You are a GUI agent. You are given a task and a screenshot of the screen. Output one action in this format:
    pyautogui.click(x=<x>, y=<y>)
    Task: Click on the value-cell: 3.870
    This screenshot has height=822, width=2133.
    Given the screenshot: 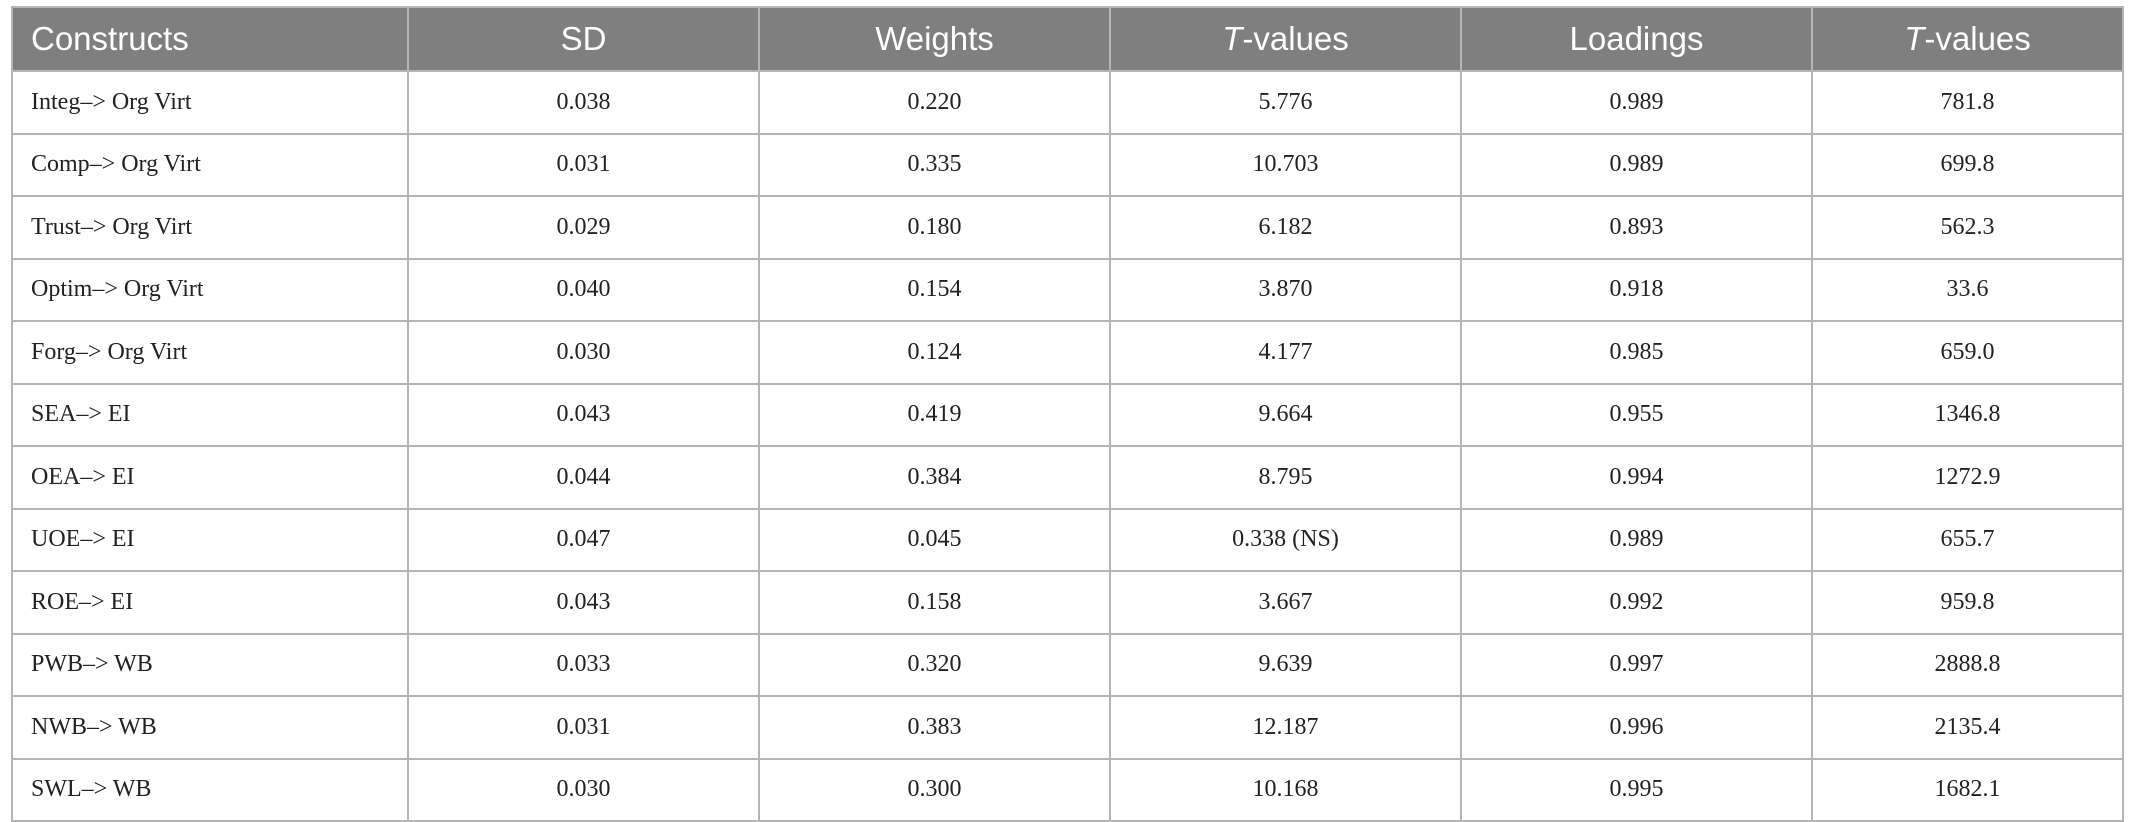 What is the action you would take?
    pyautogui.click(x=1285, y=289)
    